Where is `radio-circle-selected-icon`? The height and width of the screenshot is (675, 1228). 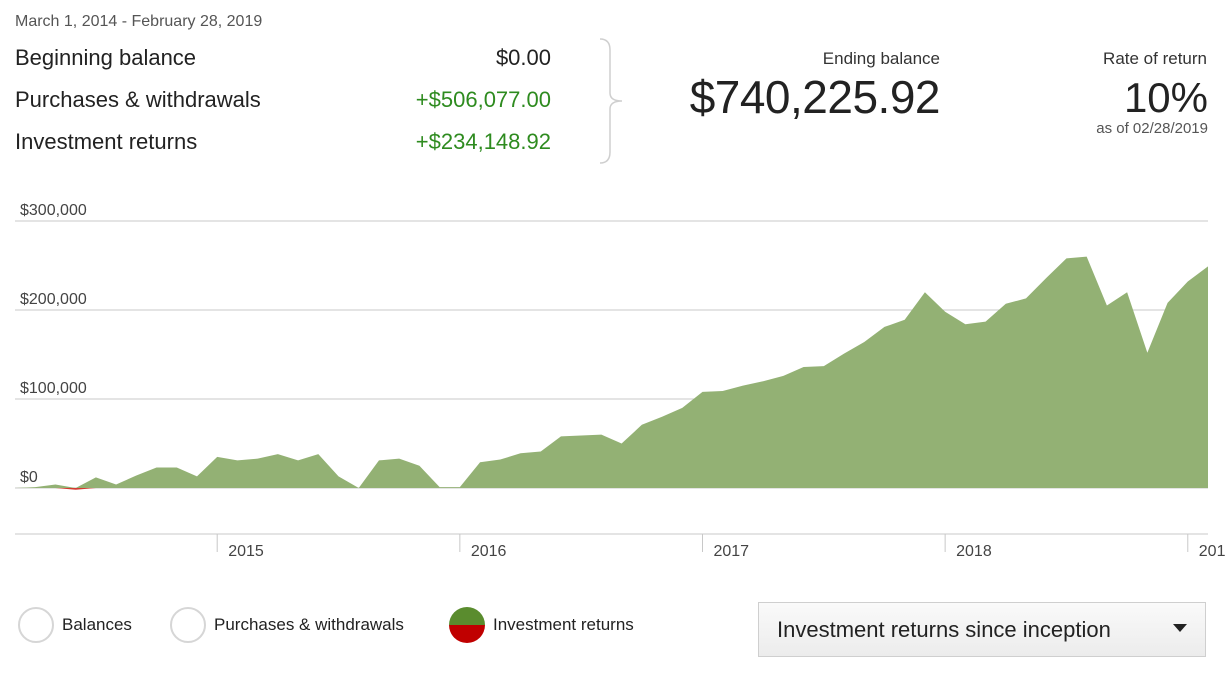
radio-circle-selected-icon is located at coordinates (467, 625).